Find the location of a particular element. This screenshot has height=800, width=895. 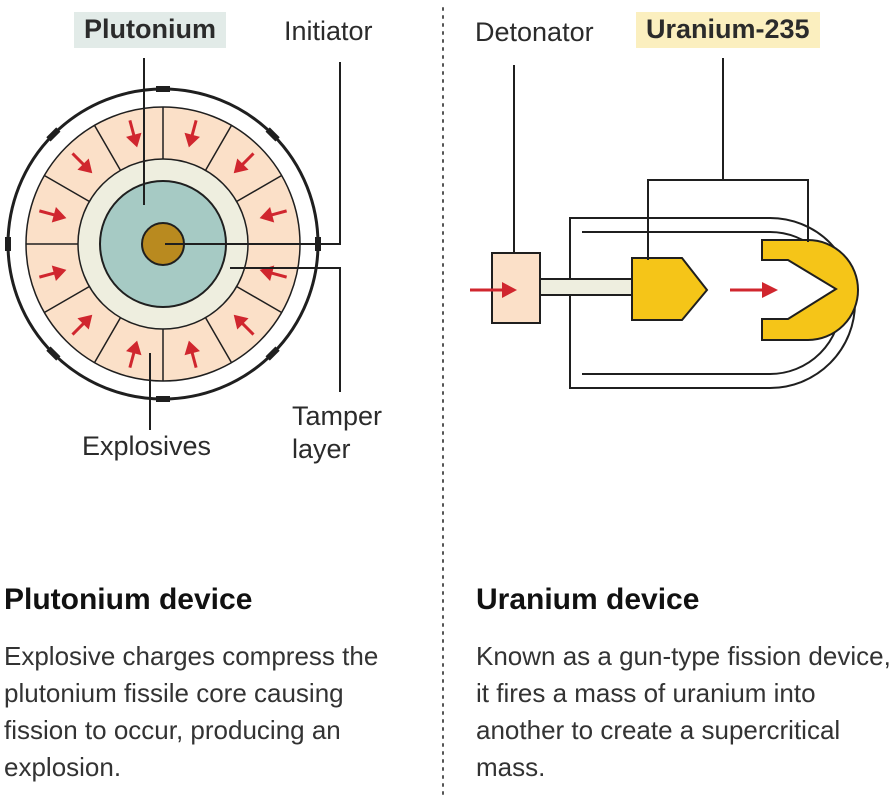

detonator-arrow is located at coordinates (493, 290).